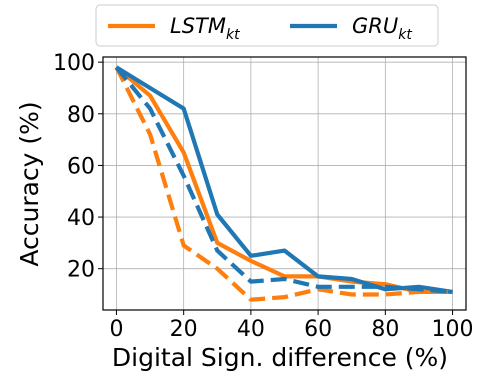 This screenshot has width=479, height=373. Describe the element at coordinates (81, 166) in the screenshot. I see `y-tick-label: 60` at that location.